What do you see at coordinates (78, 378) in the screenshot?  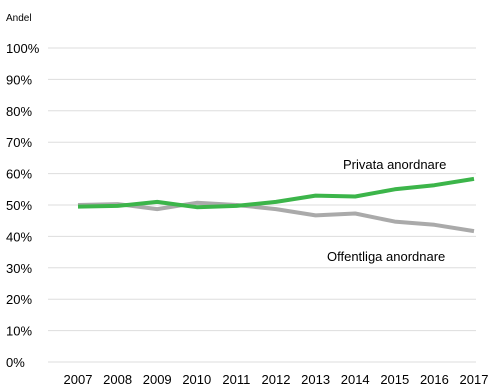 I see `x-tick-label: 2007` at bounding box center [78, 378].